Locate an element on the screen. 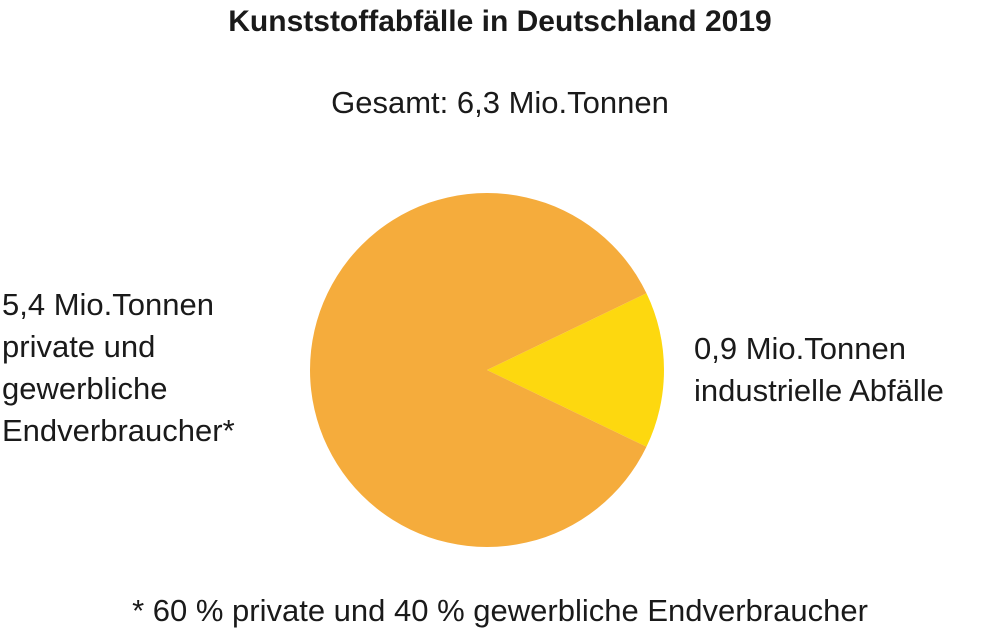 This screenshot has height=644, width=1000. chart-title: Kunststoffabfälle in Deutschland 2019 is located at coordinates (500, 21).